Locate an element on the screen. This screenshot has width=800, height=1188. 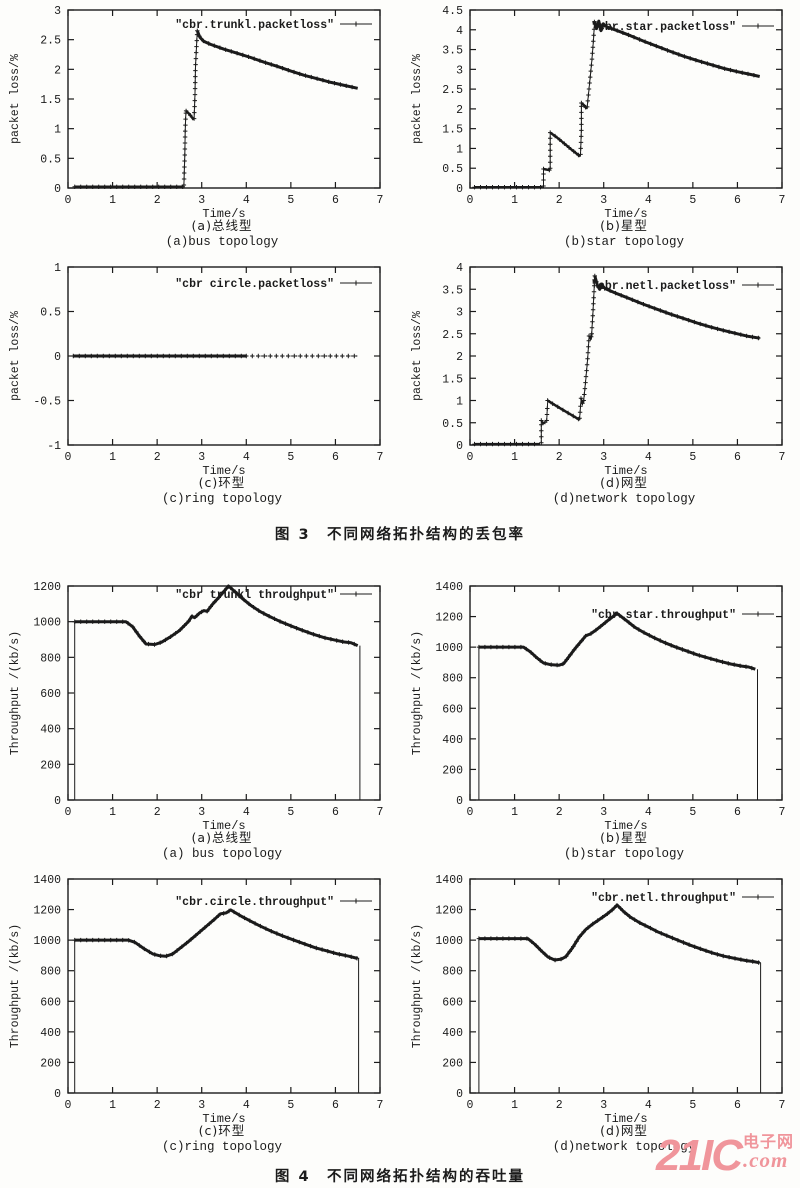
caption-cn-throughput-ring: (c)环型 is located at coordinates (222, 1130).